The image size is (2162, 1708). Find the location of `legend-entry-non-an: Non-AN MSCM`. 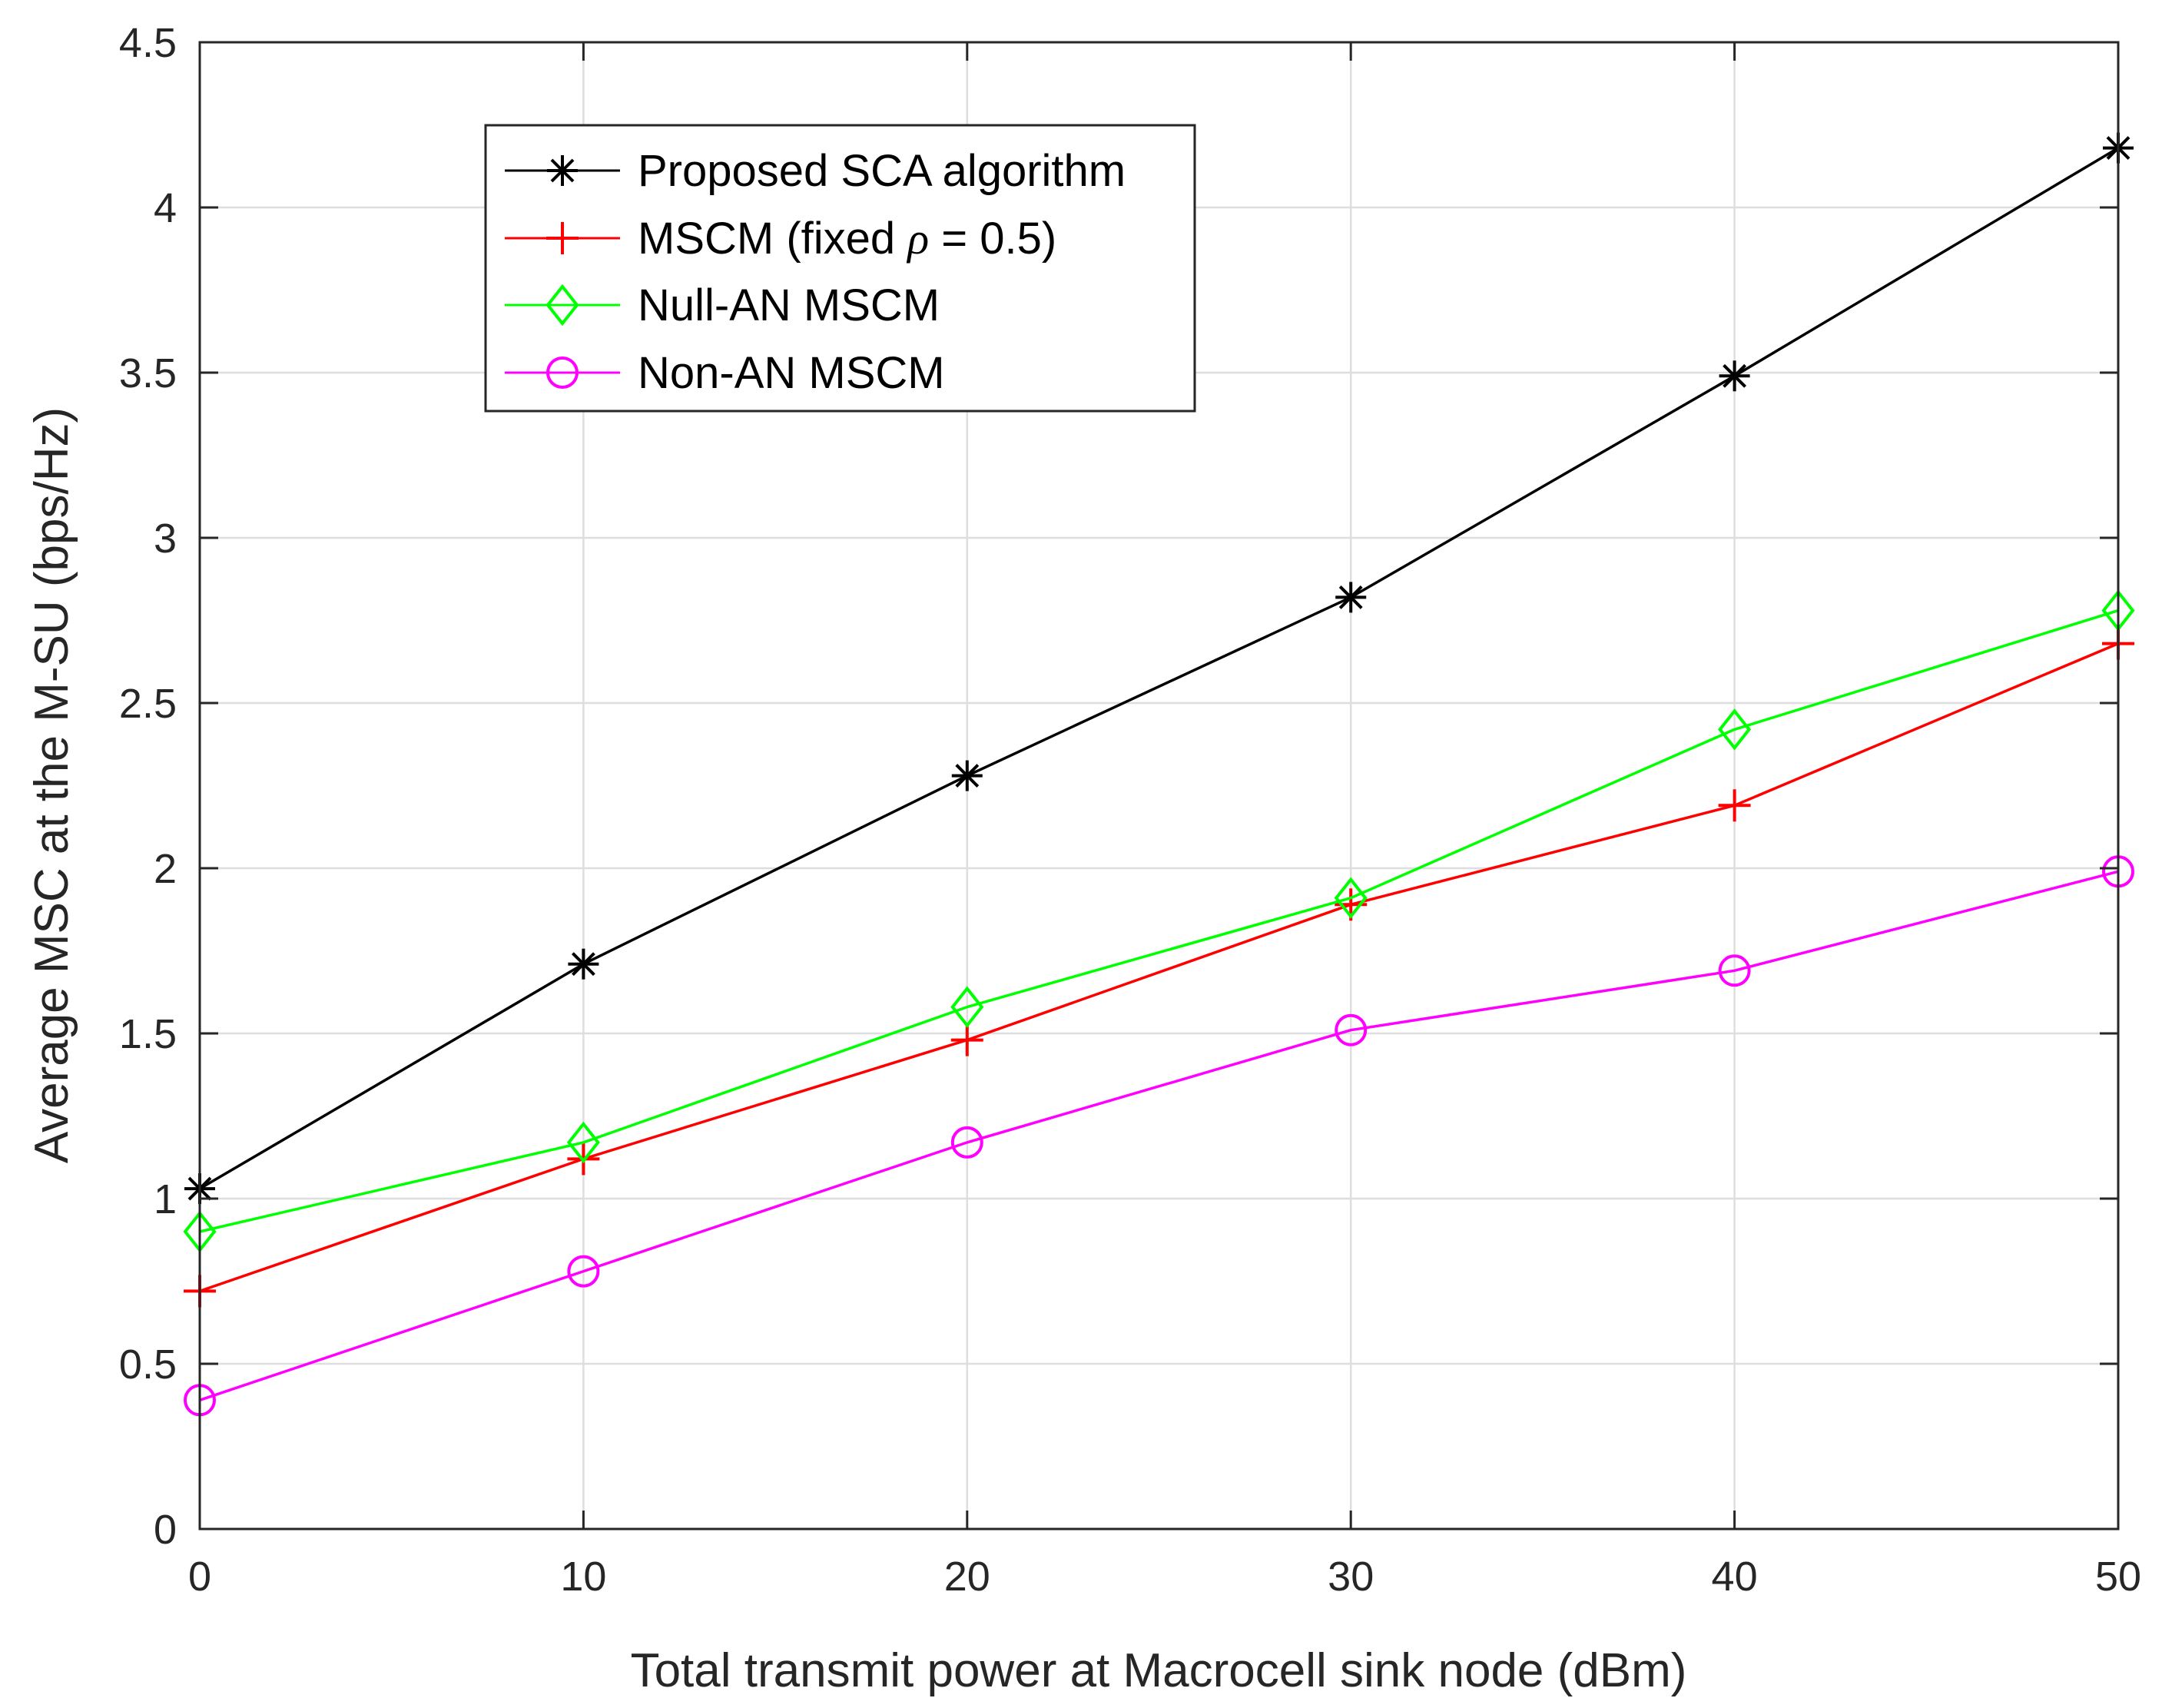

legend-entry-non-an: Non-AN MSCM is located at coordinates (725, 373).